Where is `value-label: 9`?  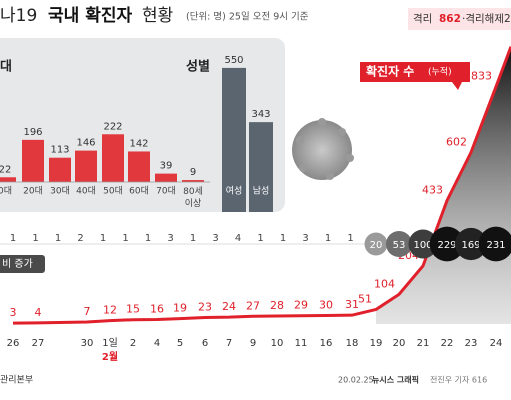 value-label: 9 is located at coordinates (193, 172).